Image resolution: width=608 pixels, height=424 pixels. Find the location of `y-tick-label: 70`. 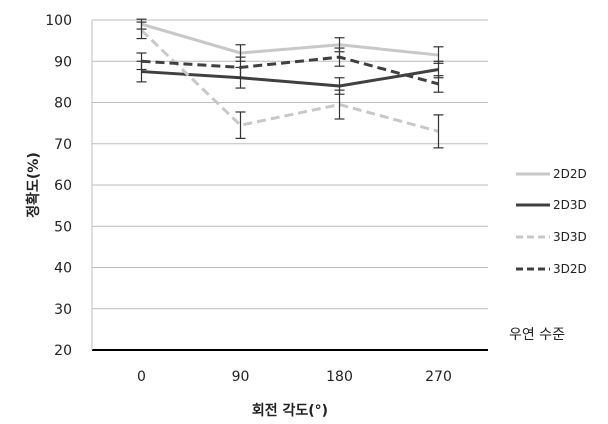

y-tick-label: 70 is located at coordinates (63, 145).